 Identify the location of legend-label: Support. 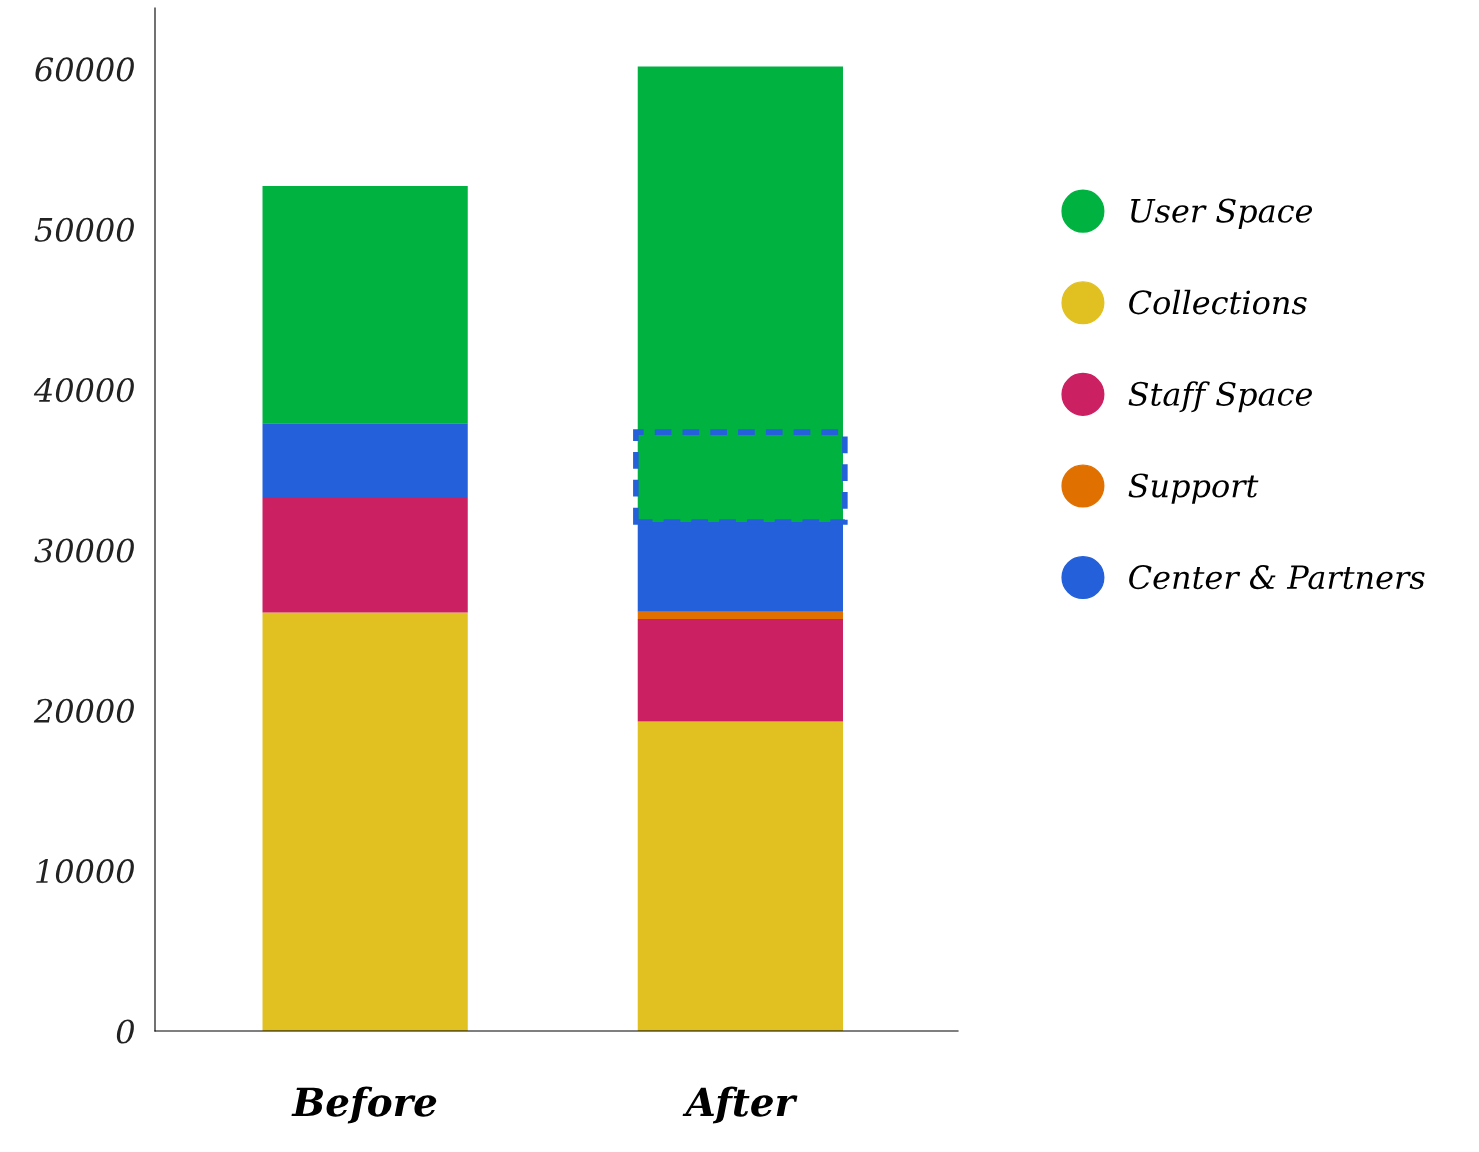
(1193, 488).